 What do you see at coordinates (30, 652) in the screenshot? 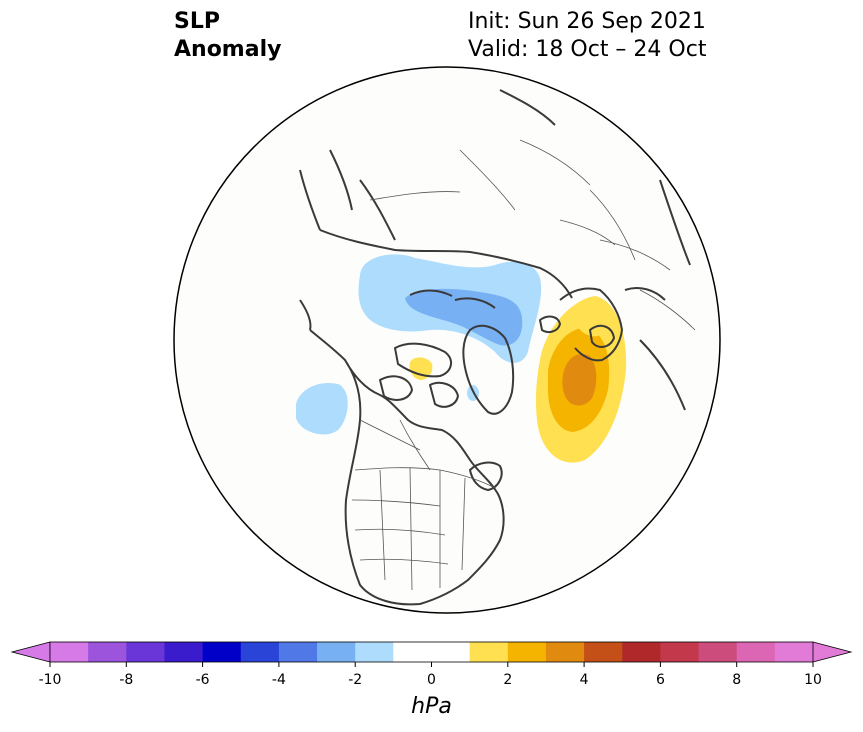
I see `colorbar-extend-min` at bounding box center [30, 652].